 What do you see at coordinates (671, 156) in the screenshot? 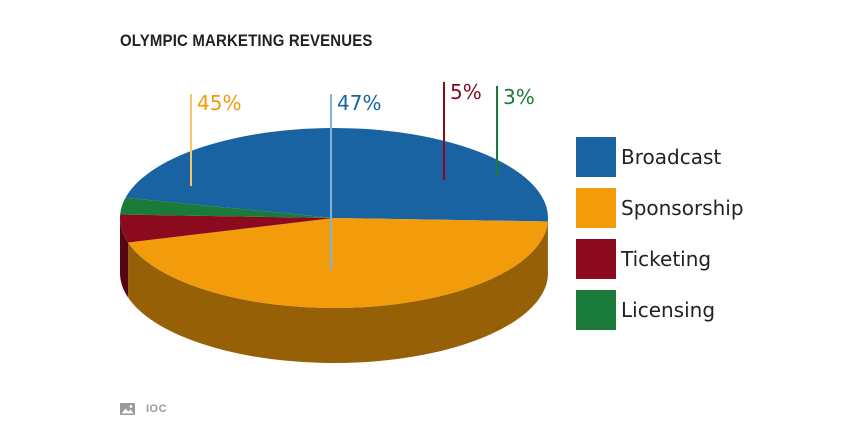
I see `legend-label: Broadcast` at bounding box center [671, 156].